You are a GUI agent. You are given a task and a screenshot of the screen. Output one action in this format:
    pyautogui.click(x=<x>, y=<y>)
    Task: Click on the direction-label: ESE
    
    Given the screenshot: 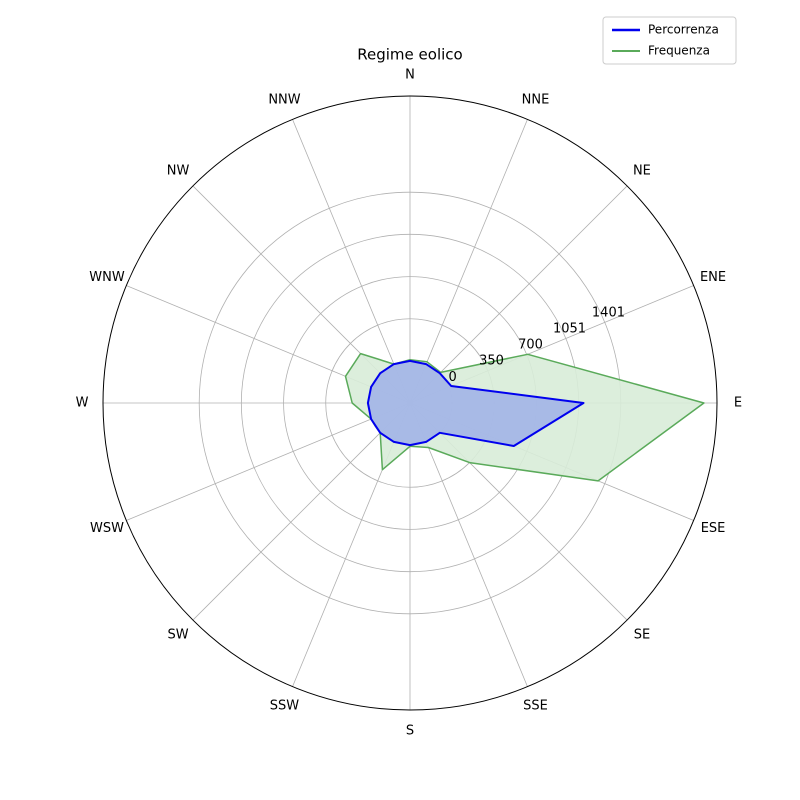 What is the action you would take?
    pyautogui.click(x=713, y=528)
    